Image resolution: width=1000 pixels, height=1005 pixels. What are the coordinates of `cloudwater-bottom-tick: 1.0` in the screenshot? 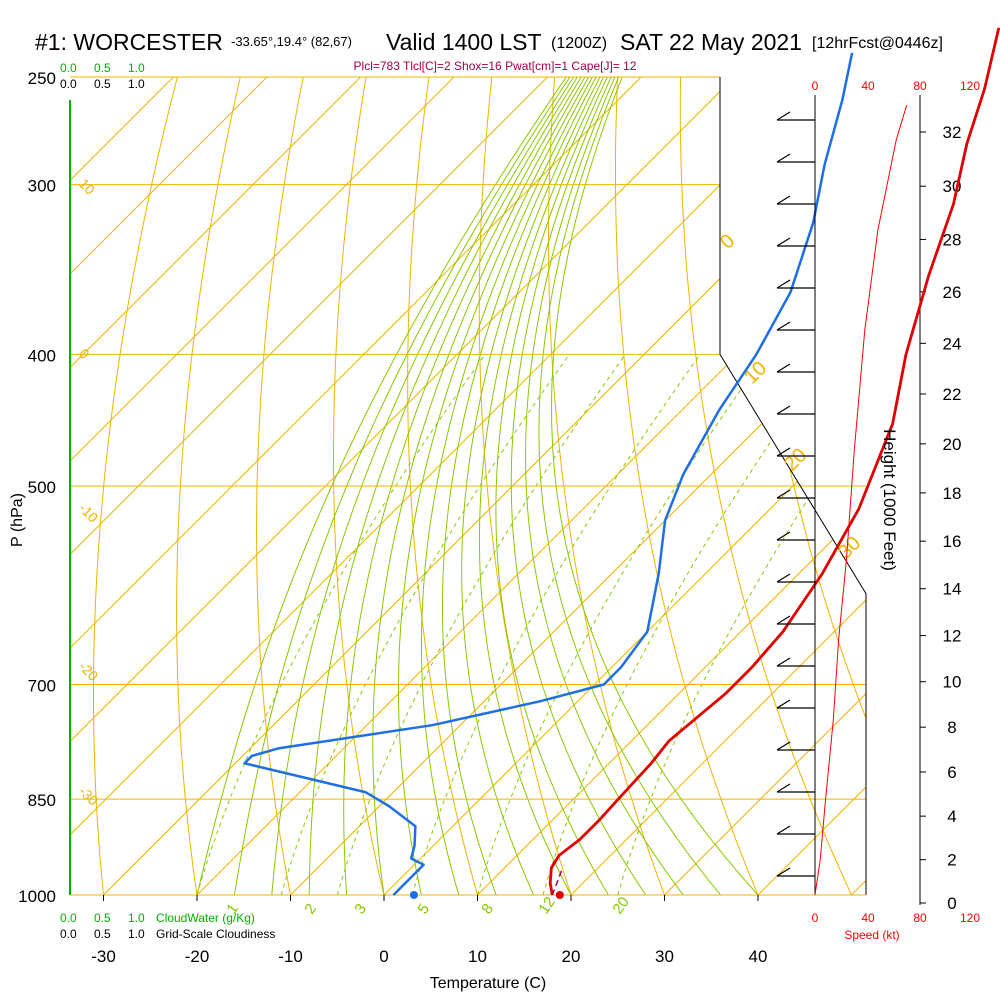 It's located at (136, 918).